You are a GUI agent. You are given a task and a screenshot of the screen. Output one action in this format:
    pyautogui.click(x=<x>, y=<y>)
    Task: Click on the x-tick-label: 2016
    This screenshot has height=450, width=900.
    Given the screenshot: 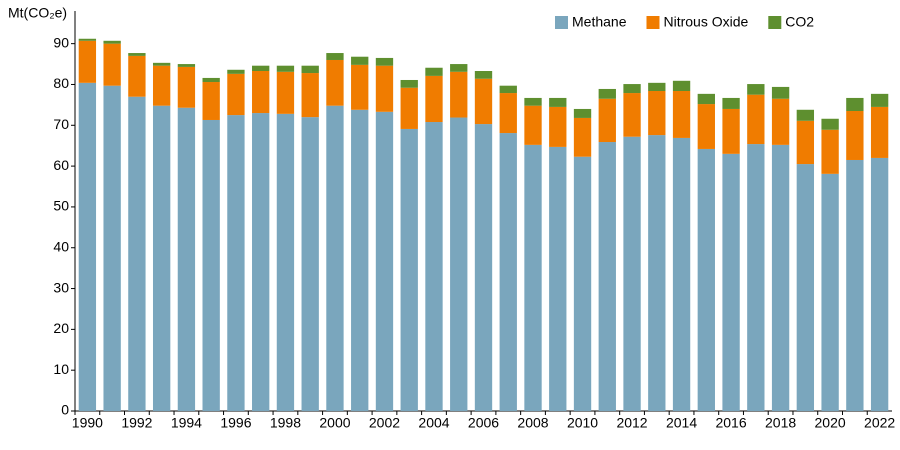 What is the action you would take?
    pyautogui.click(x=730, y=423)
    